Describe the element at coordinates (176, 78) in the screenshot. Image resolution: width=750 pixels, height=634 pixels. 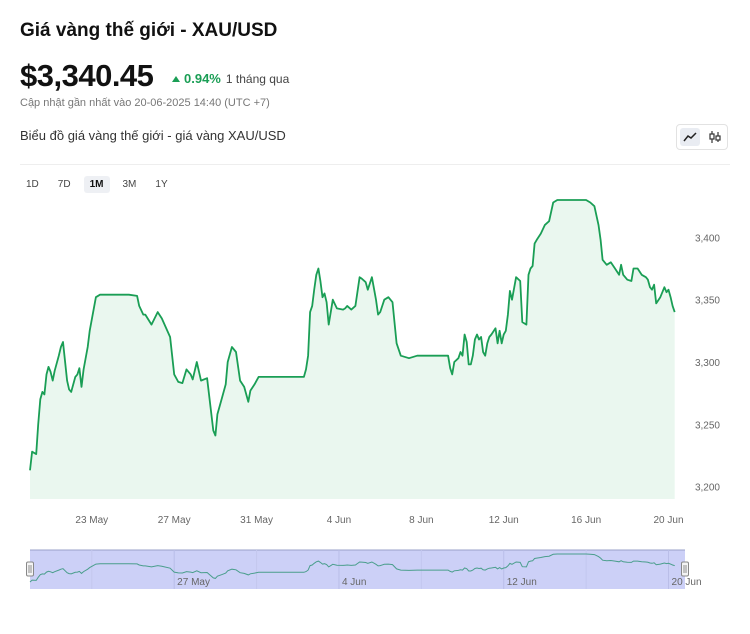
I see `up-arrow-icon` at that location.